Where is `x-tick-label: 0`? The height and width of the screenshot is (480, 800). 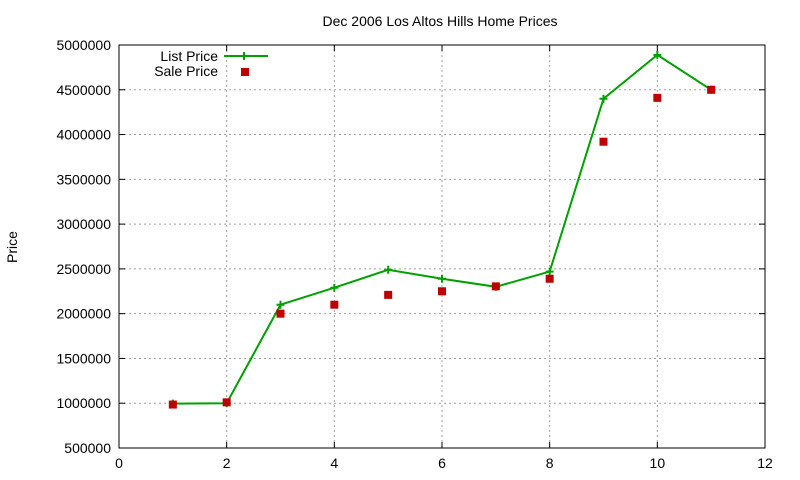 x-tick-label: 0 is located at coordinates (119, 463).